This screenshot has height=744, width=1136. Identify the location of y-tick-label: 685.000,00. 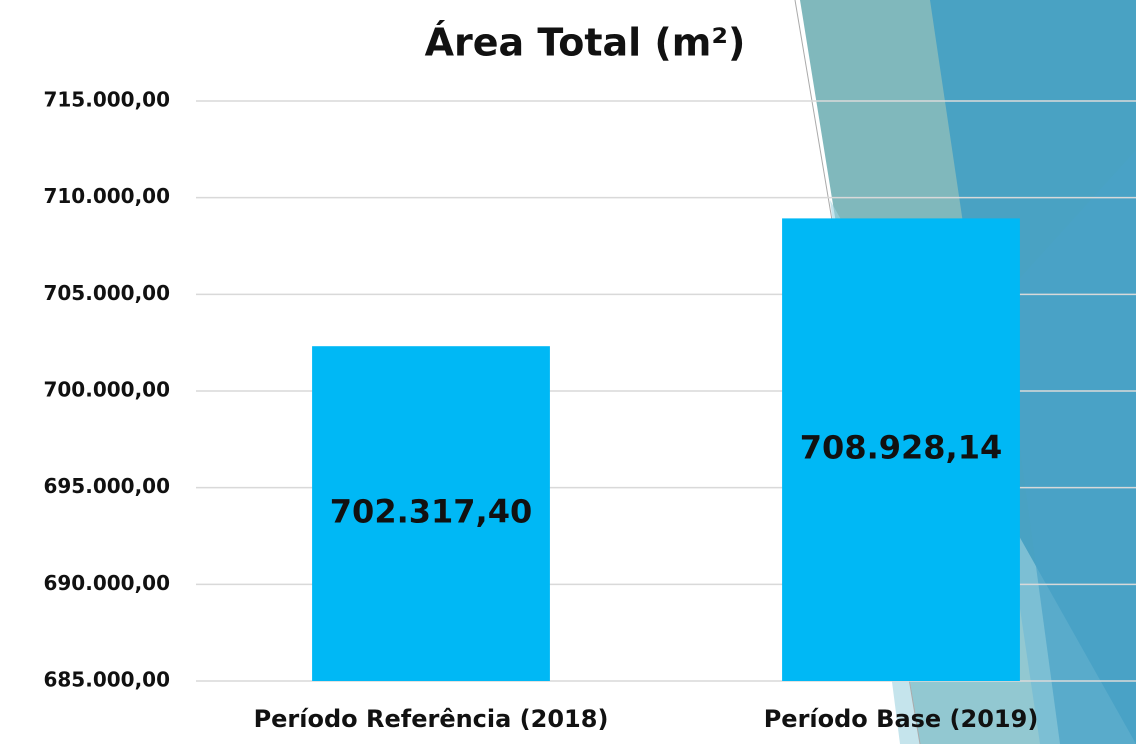
(106, 680).